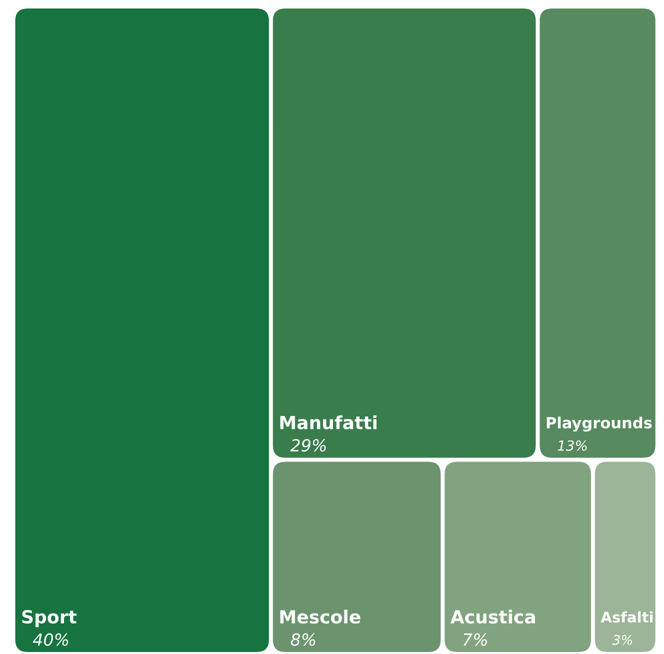  Describe the element at coordinates (572, 445) in the screenshot. I see `data-label: 13%` at that location.